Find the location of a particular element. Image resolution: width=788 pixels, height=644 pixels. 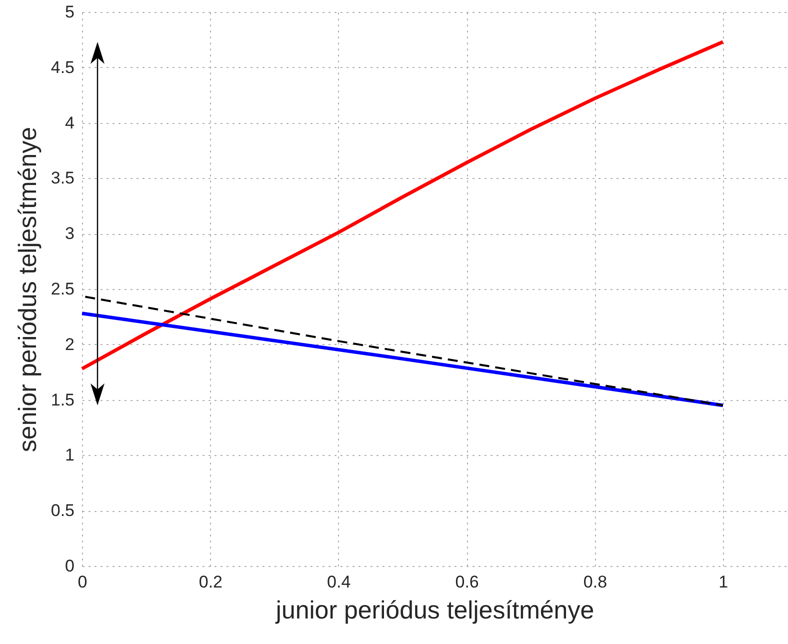

x-tick-label: 1 is located at coordinates (723, 582).